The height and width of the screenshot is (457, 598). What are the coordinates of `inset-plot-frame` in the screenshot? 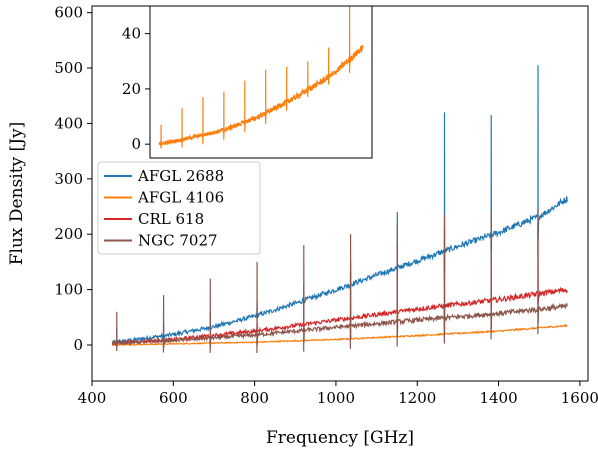 It's located at (261, 82).